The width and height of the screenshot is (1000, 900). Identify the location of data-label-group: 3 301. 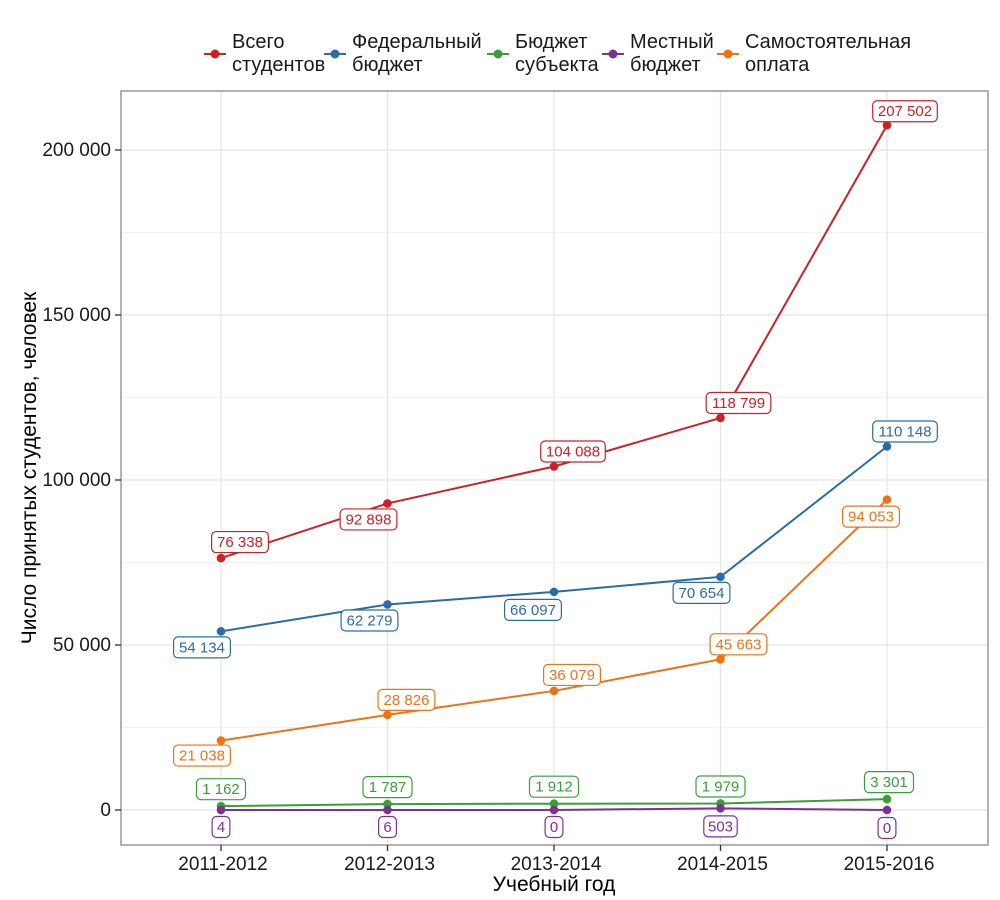
(889, 782).